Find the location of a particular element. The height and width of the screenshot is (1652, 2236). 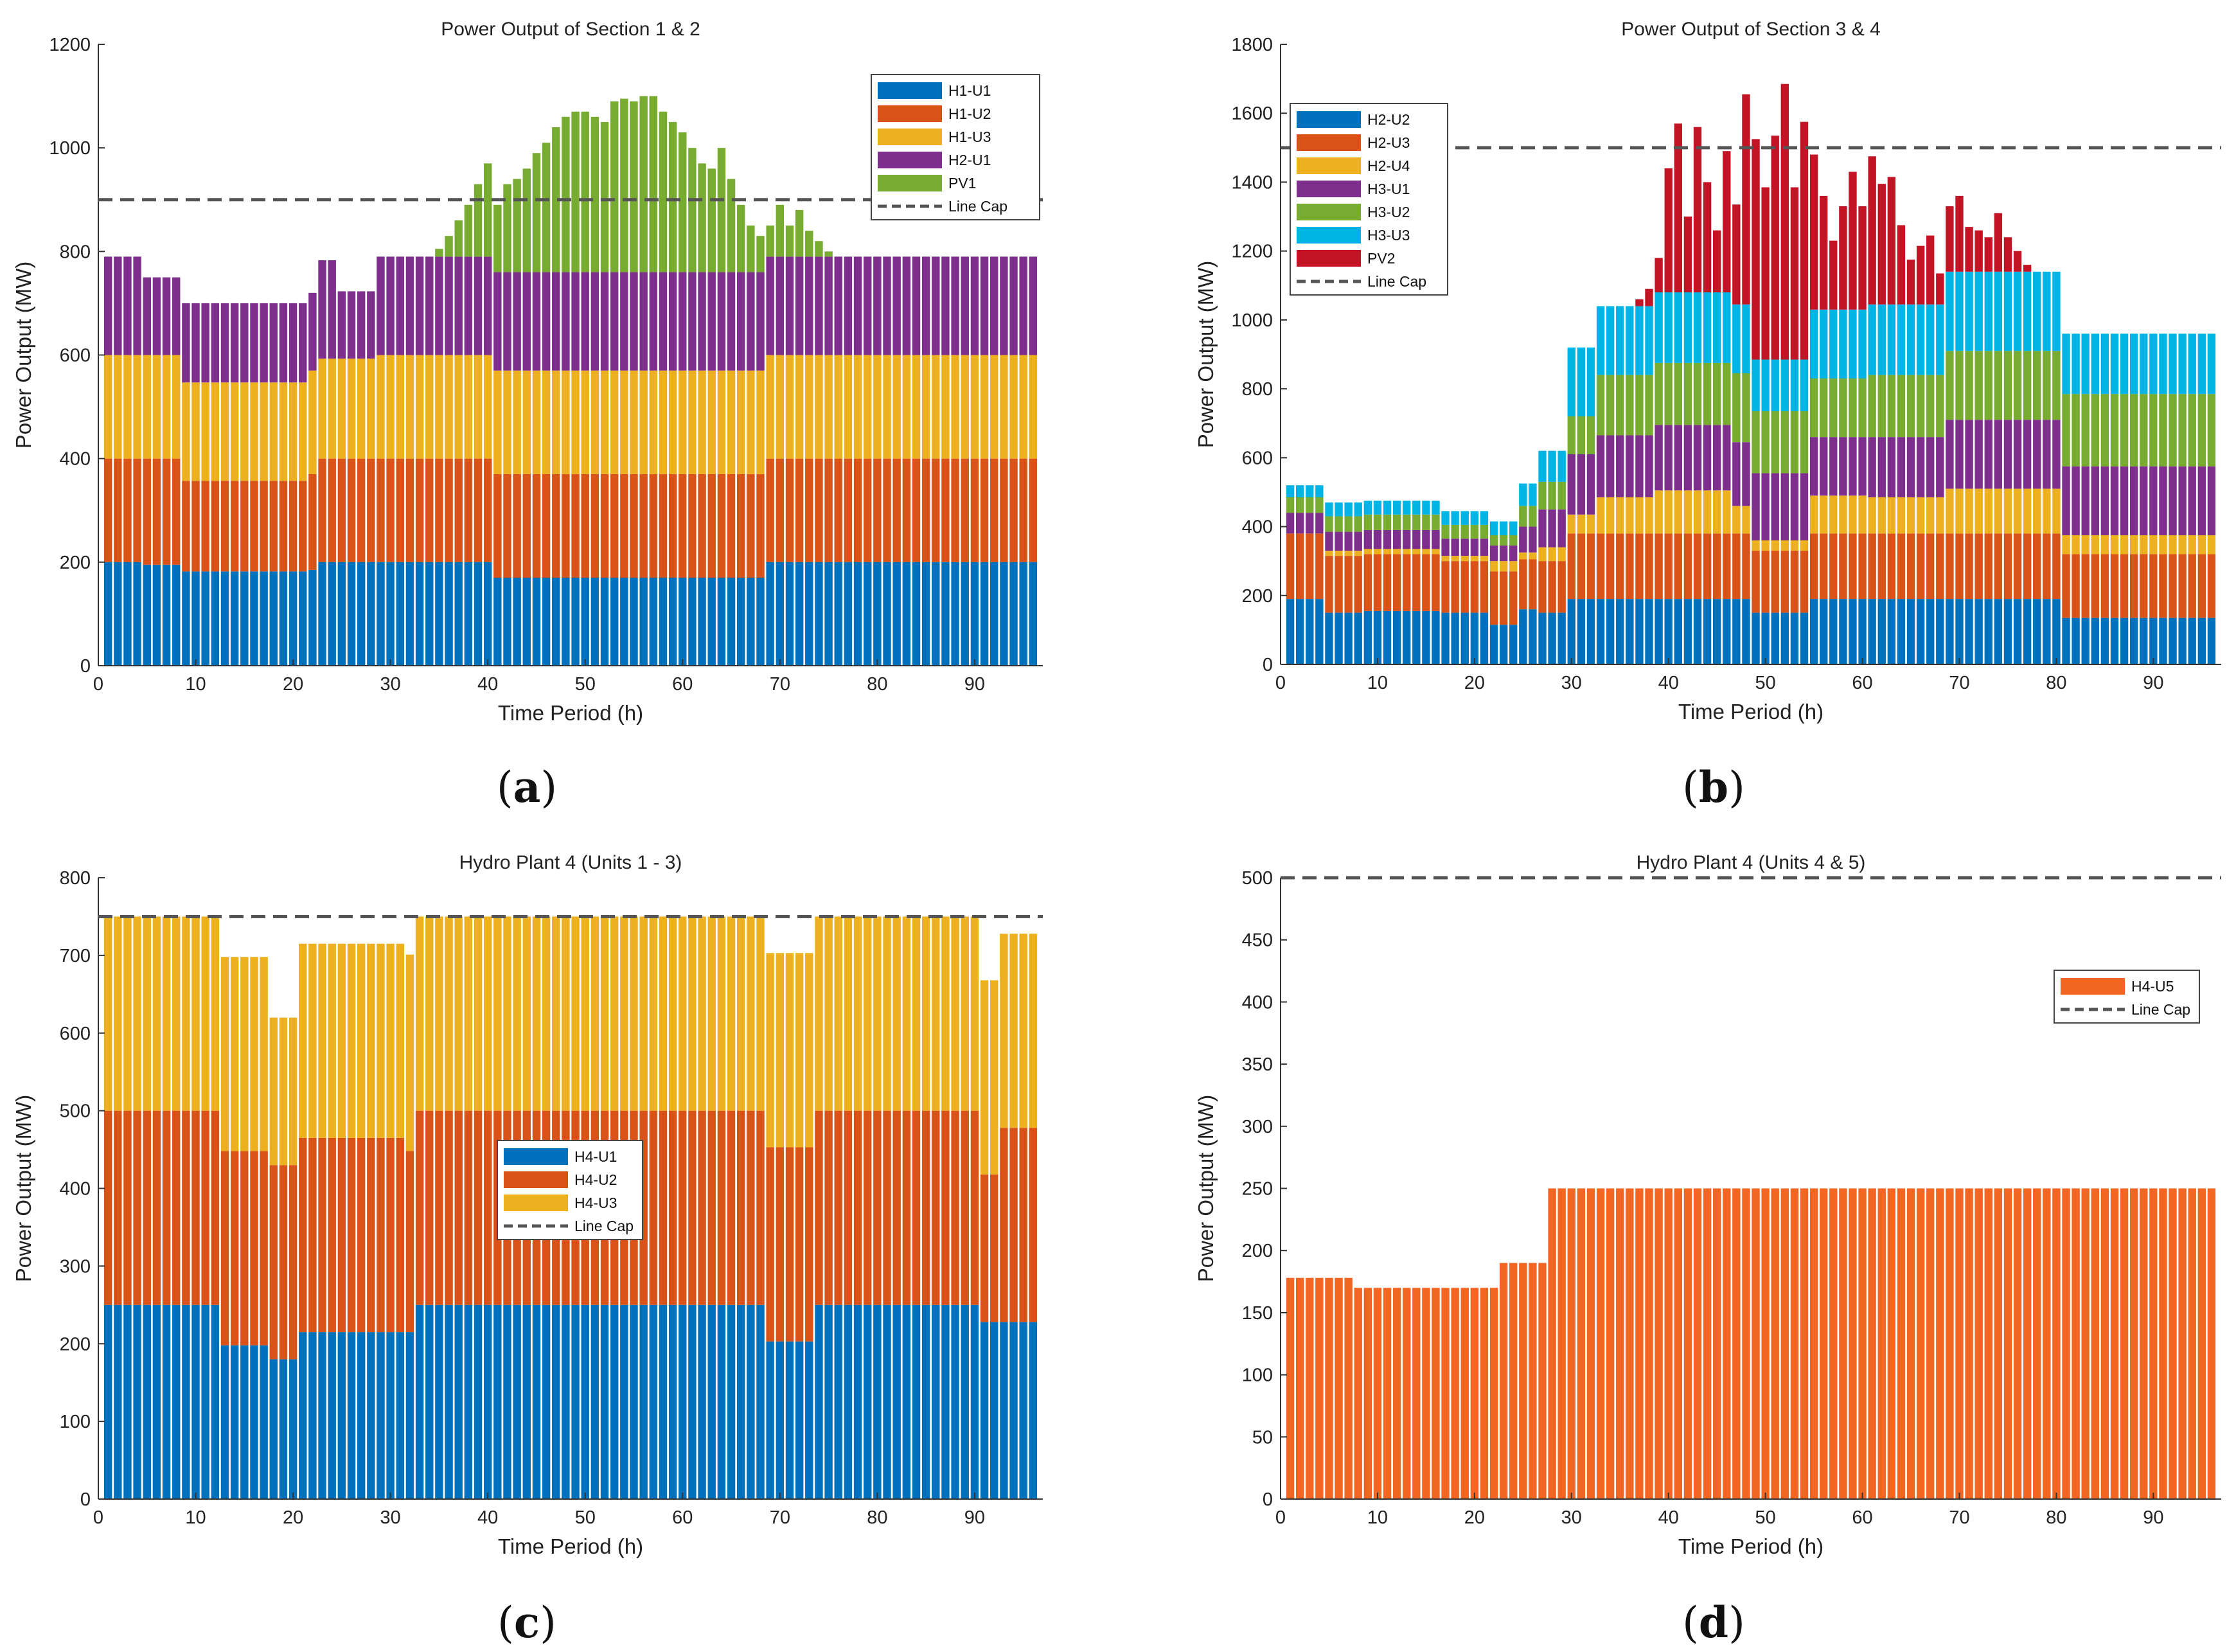

bar-h4-u5-t84 is located at coordinates (2095, 1344).